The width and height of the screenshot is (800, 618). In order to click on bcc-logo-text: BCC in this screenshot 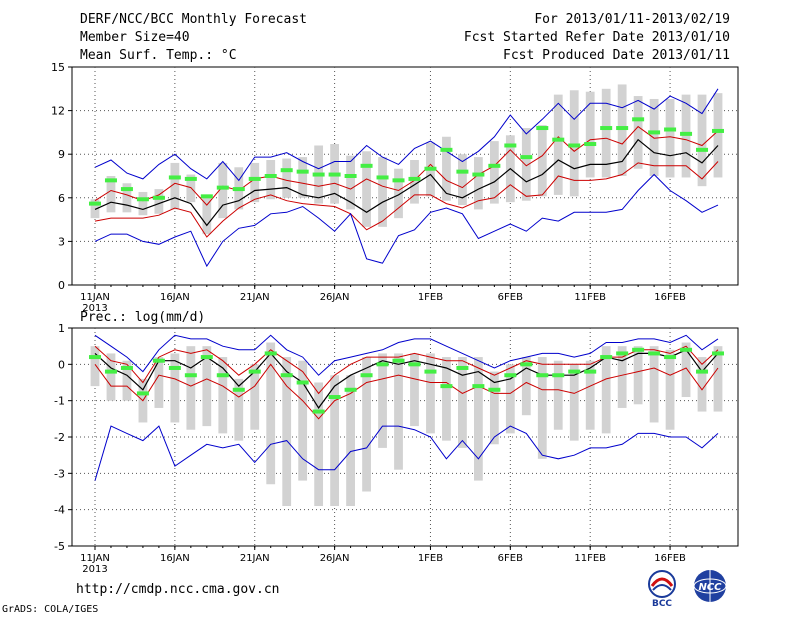, I will do `click(662, 603)`.